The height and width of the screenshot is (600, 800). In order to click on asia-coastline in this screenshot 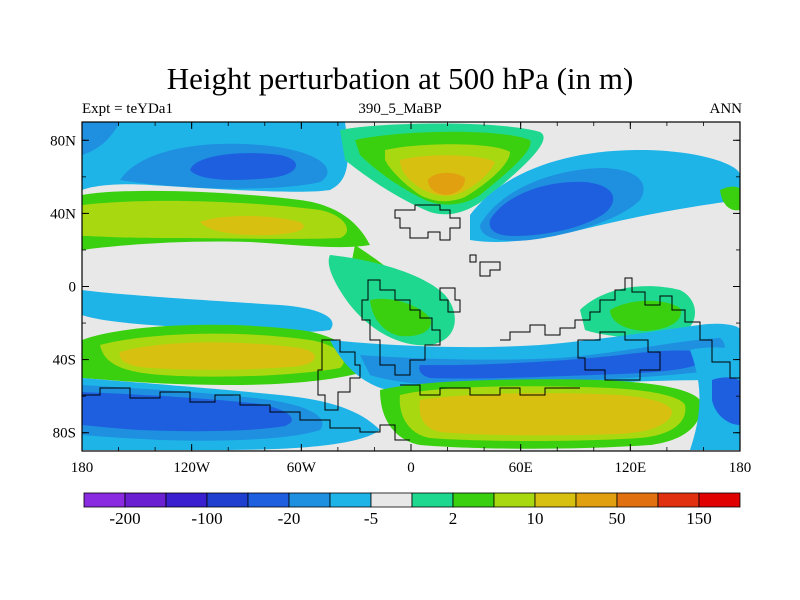, I will do `click(485, 265)`.